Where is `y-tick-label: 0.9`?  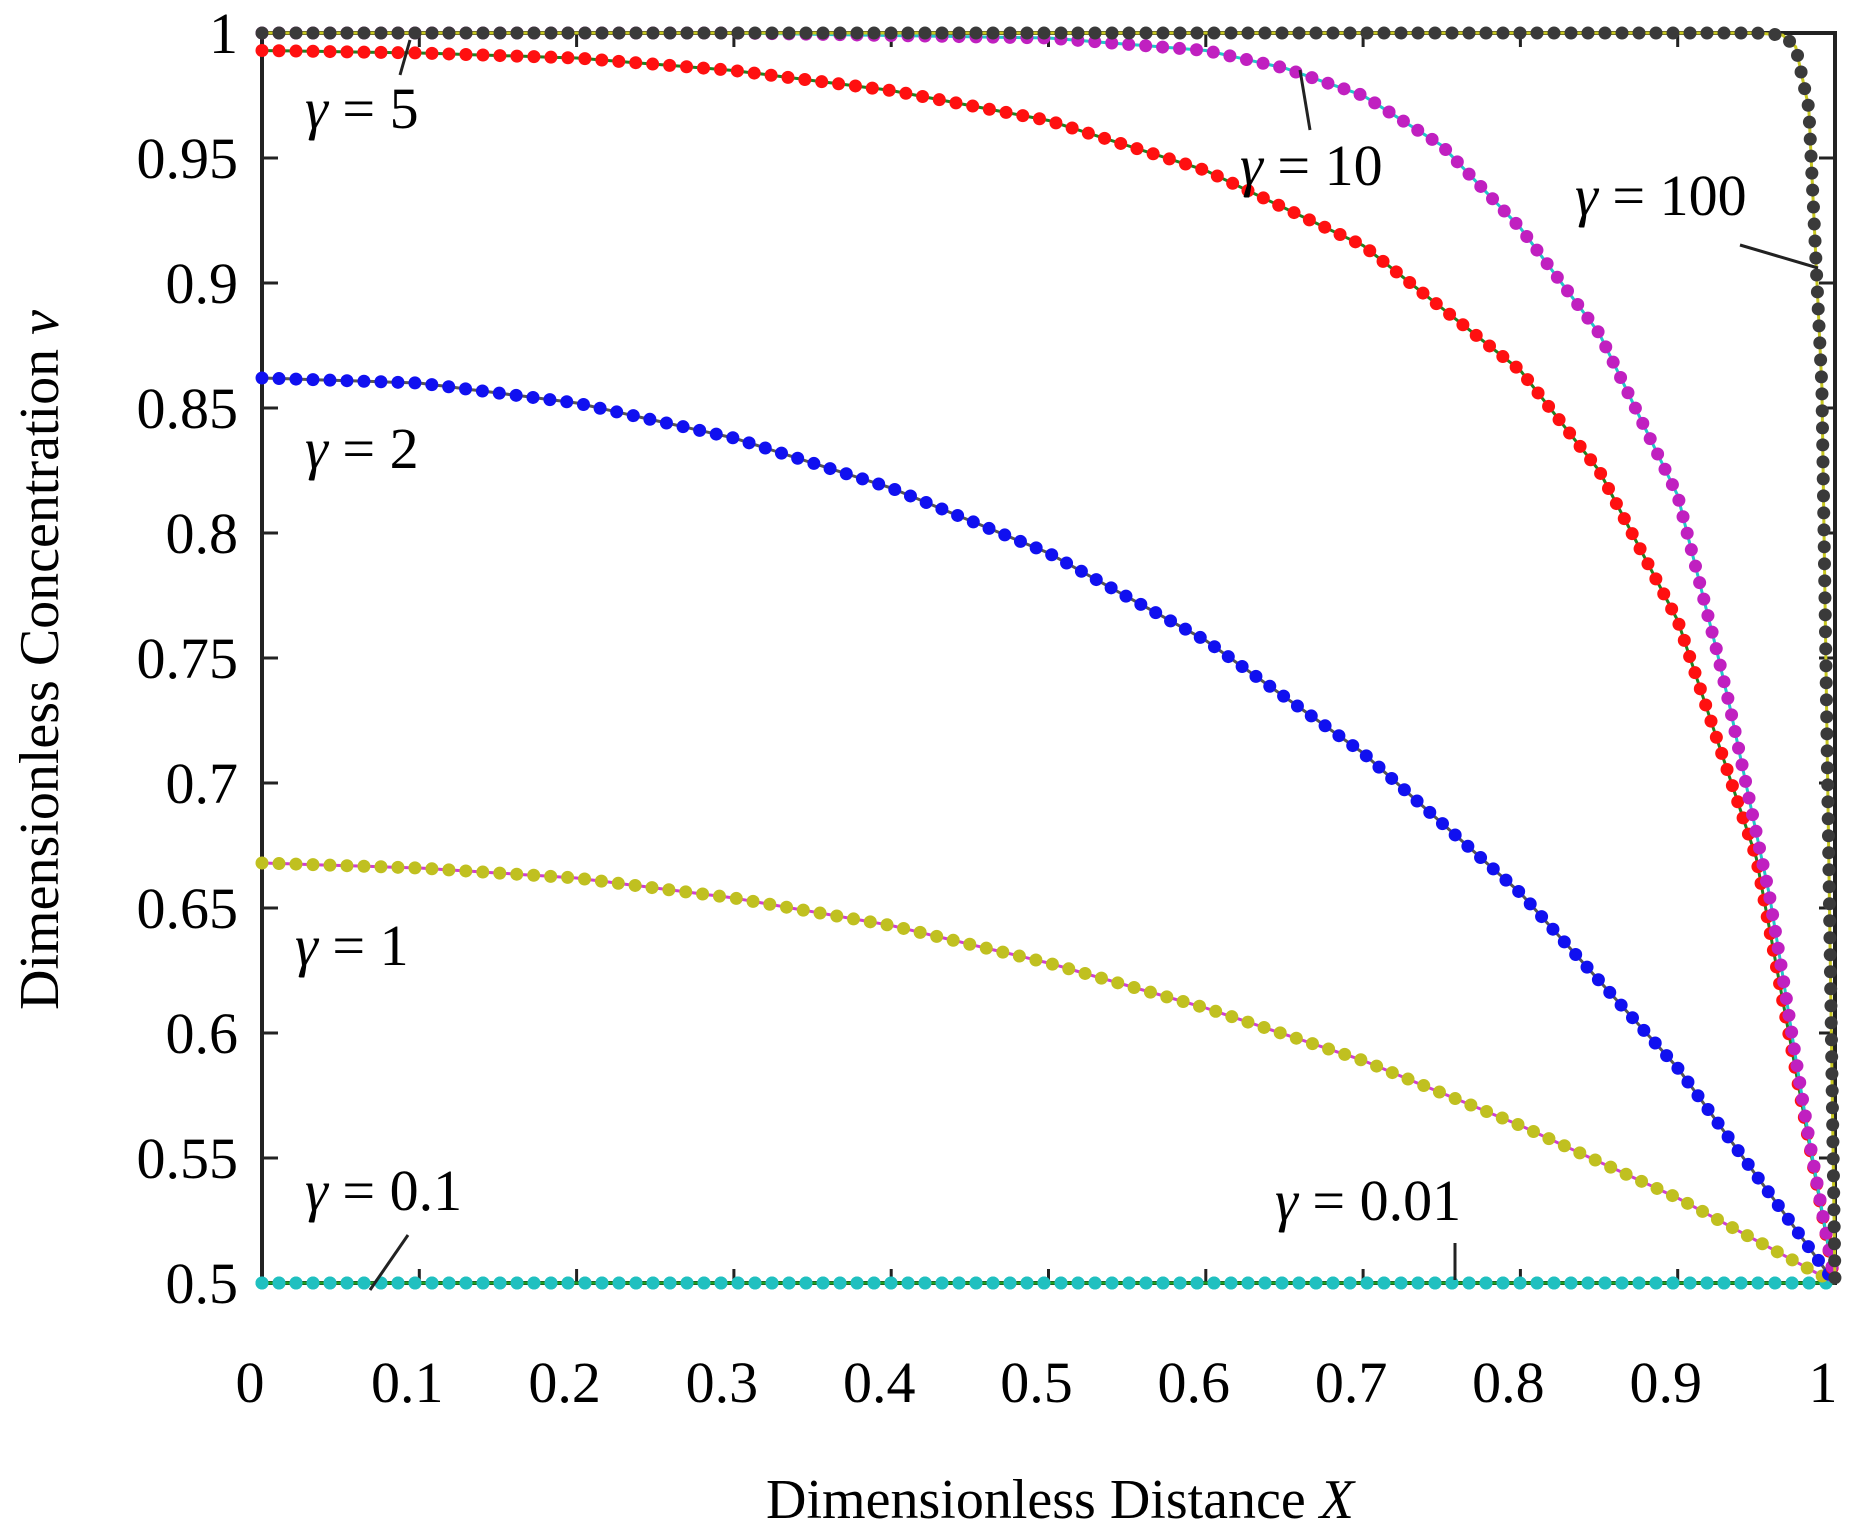 y-tick-label: 0.9 is located at coordinates (202, 283).